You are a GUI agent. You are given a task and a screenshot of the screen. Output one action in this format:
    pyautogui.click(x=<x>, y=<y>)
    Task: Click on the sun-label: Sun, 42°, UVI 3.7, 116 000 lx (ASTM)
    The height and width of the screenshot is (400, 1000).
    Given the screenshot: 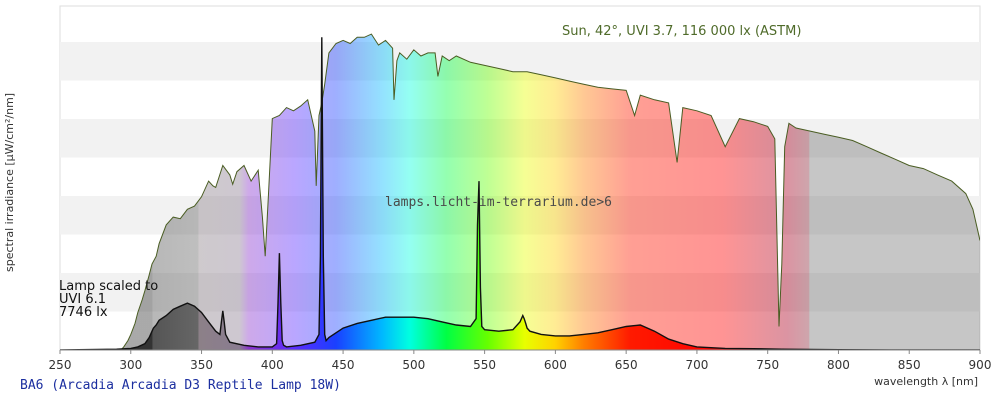 What is the action you would take?
    pyautogui.click(x=681, y=31)
    